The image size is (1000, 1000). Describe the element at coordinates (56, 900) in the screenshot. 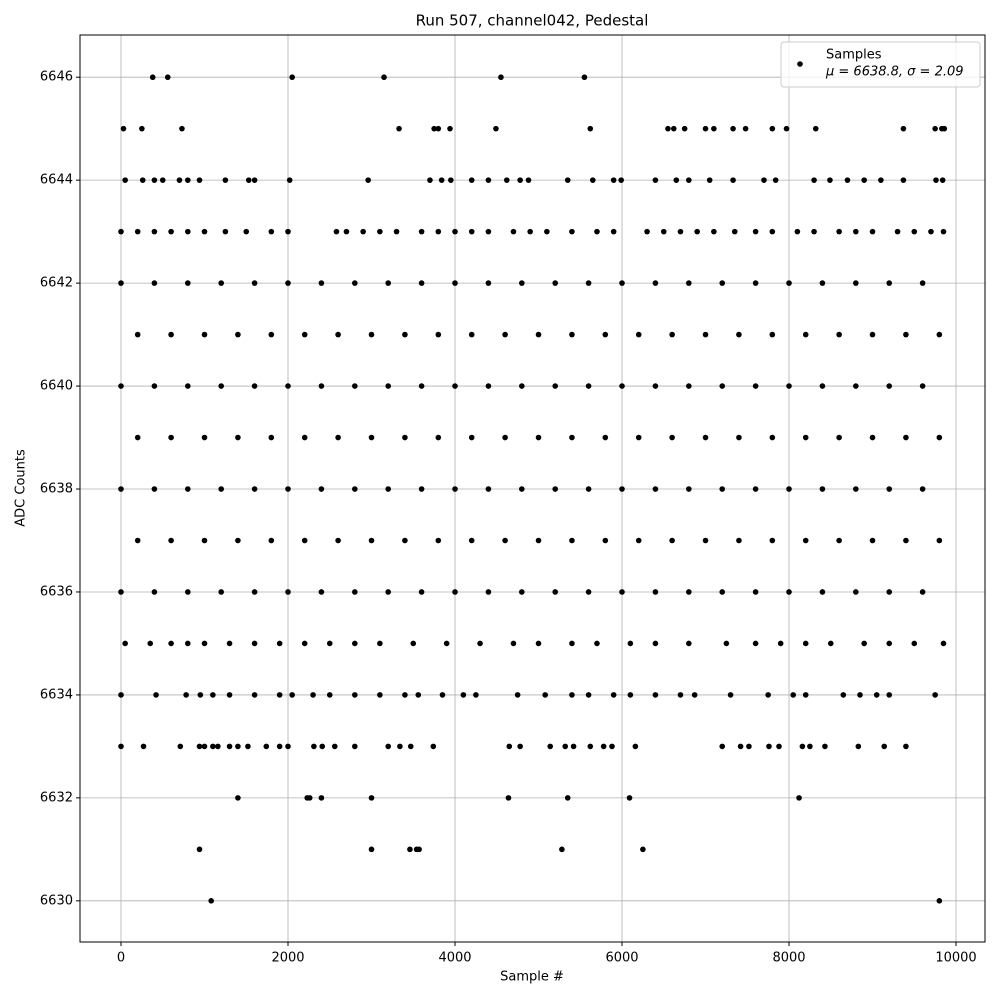

I see `y-tick-label: 6630` at that location.